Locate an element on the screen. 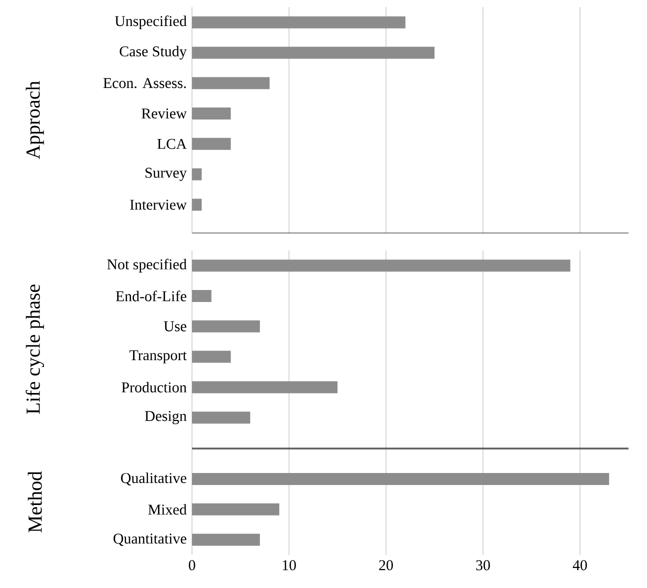 Image resolution: width=647 pixels, height=588 pixels. y-tick-label: Review is located at coordinates (164, 113).